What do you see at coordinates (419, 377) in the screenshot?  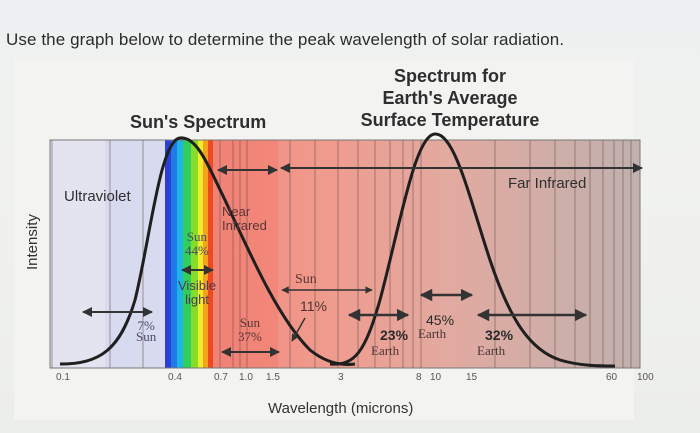 I see `tick-8: 8` at bounding box center [419, 377].